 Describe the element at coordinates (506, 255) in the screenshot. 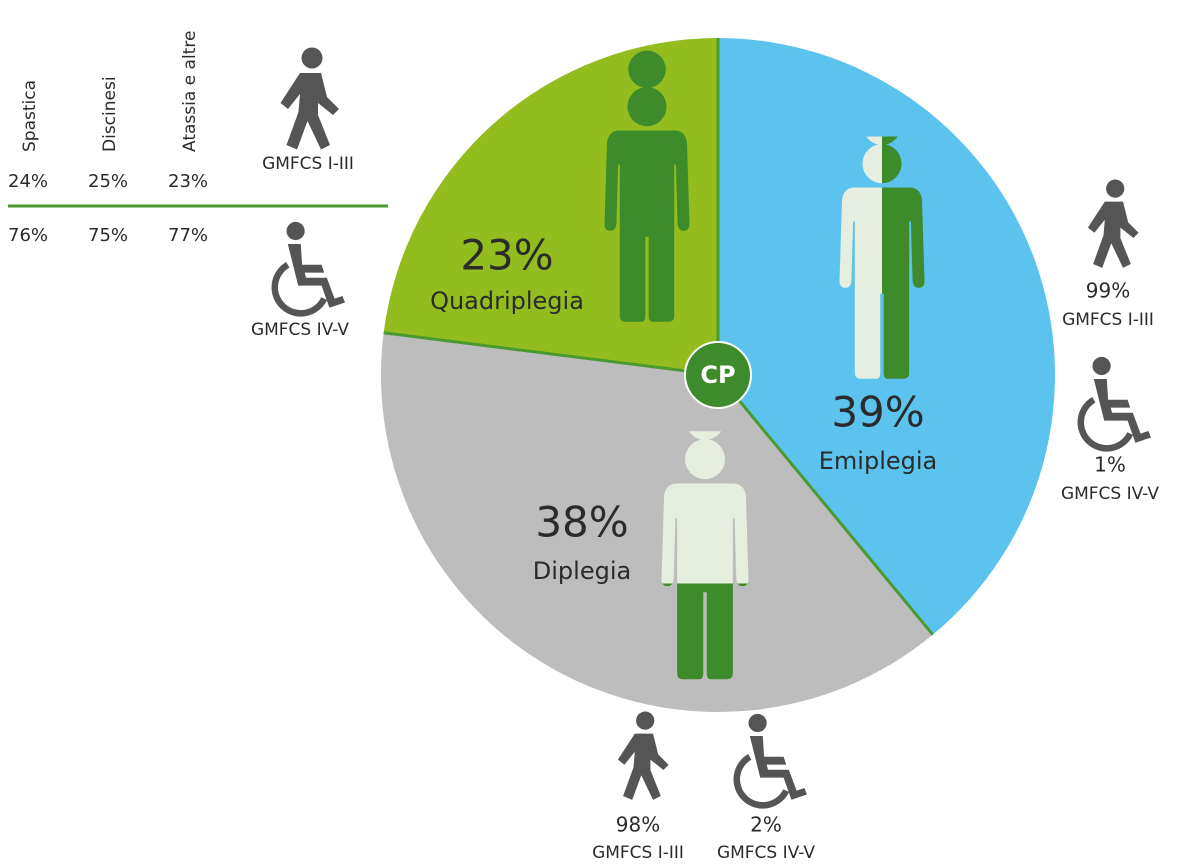

I see `slice-value: 23%` at that location.